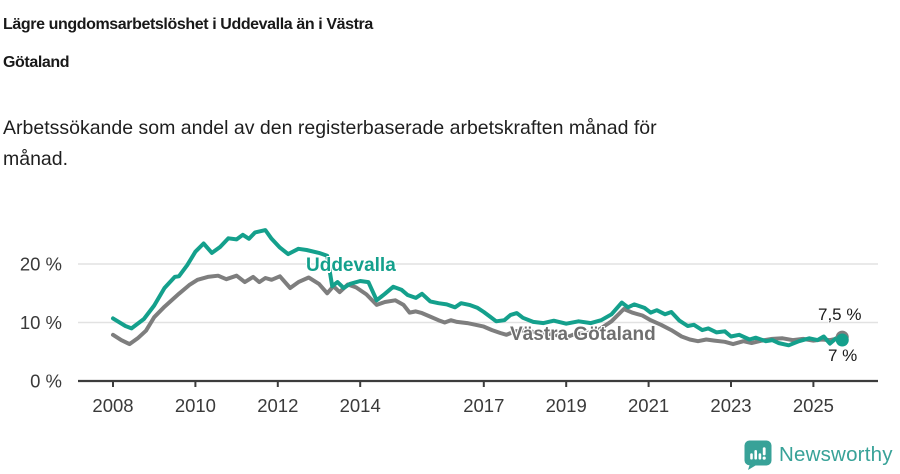 Image resolution: width=900 pixels, height=474 pixels. Describe the element at coordinates (360, 405) in the screenshot. I see `x-tick-label: 2014` at that location.